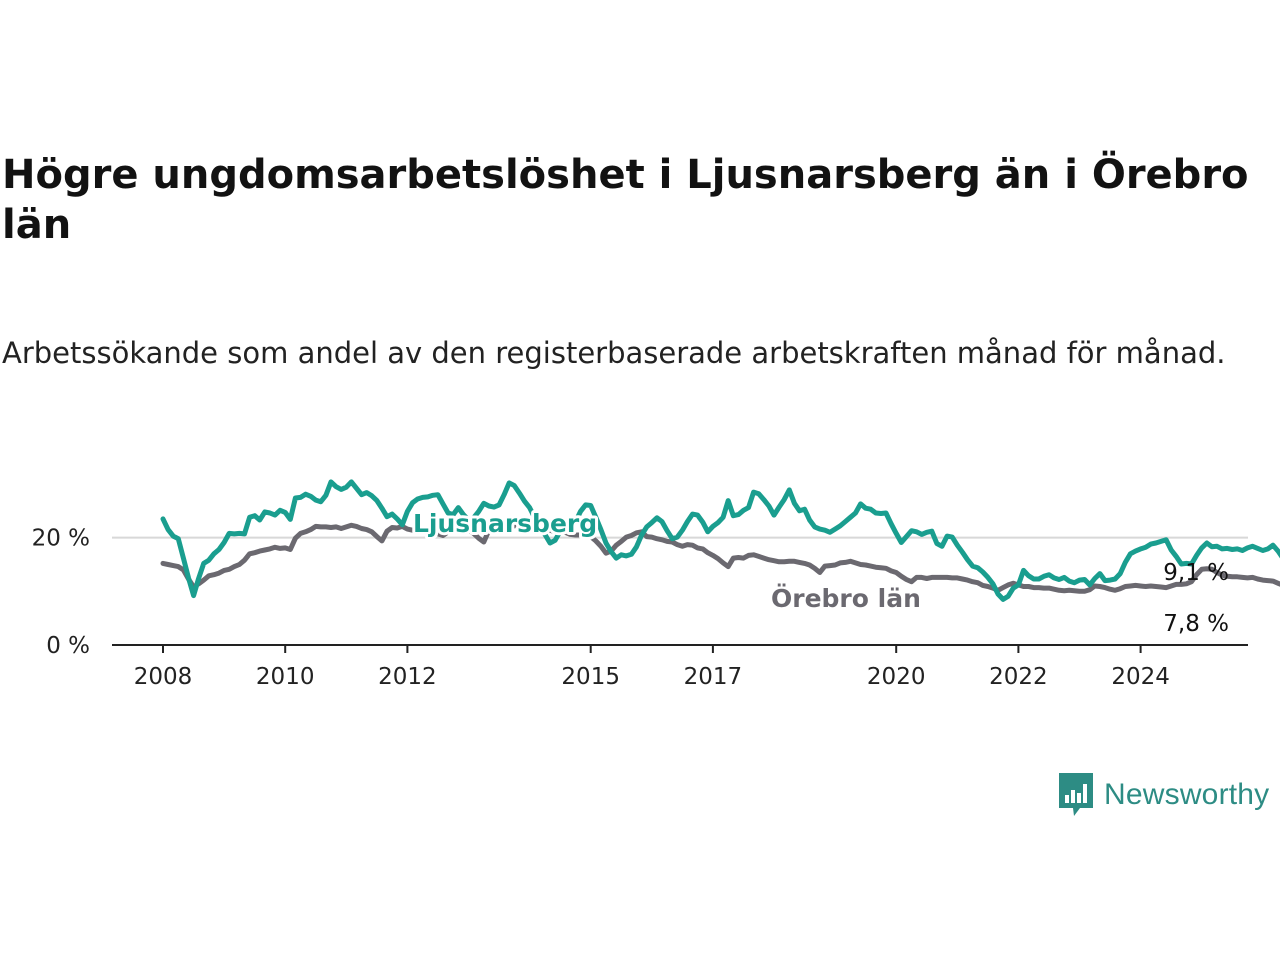 This screenshot has width=1280, height=960. What do you see at coordinates (713, 677) in the screenshot?
I see `x-tick-label: 2017` at bounding box center [713, 677].